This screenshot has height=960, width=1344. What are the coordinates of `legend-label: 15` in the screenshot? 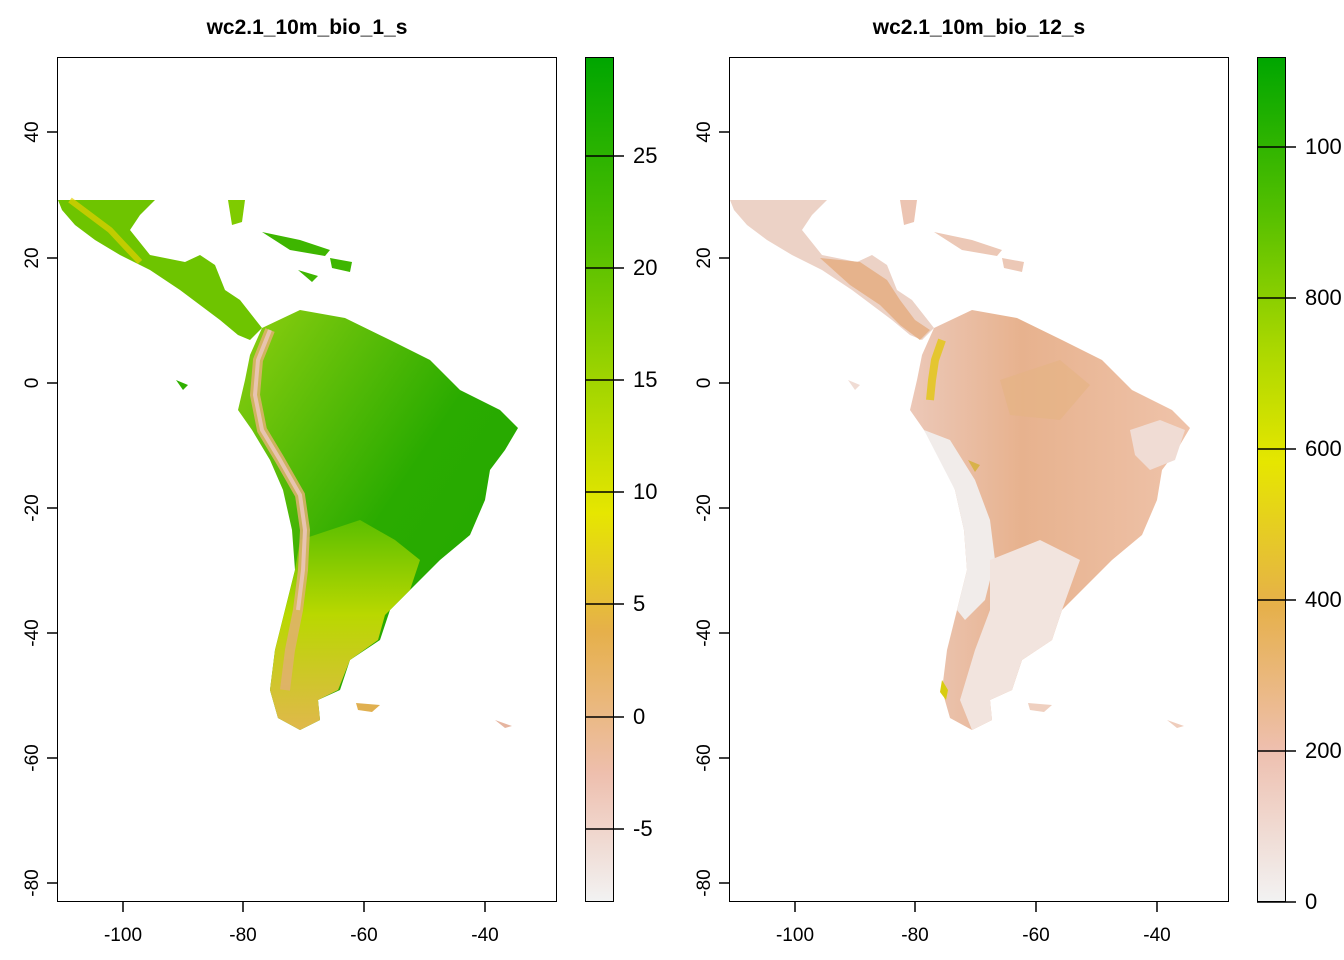 It's located at (645, 379).